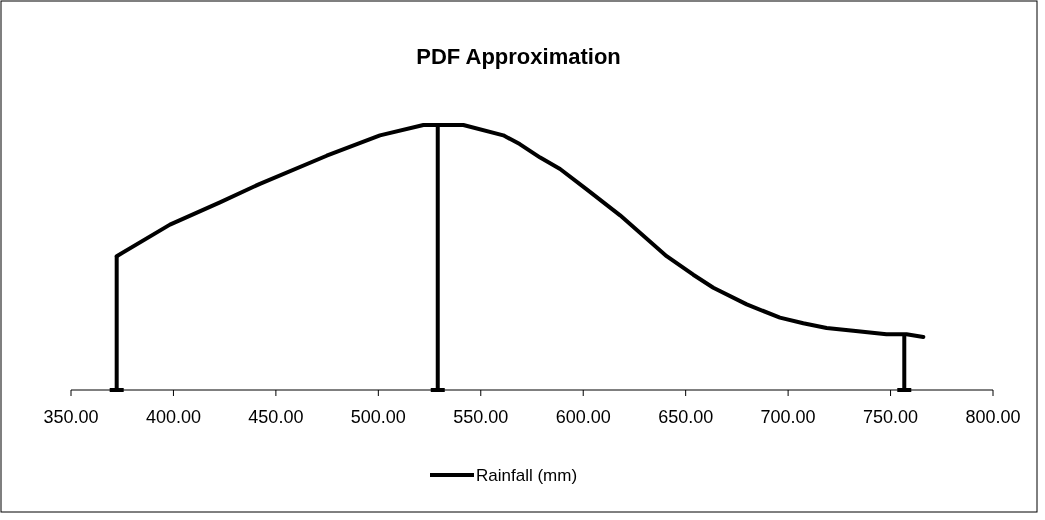 This screenshot has height=520, width=1045. What do you see at coordinates (378, 417) in the screenshot?
I see `x-tick-label: 500.00` at bounding box center [378, 417].